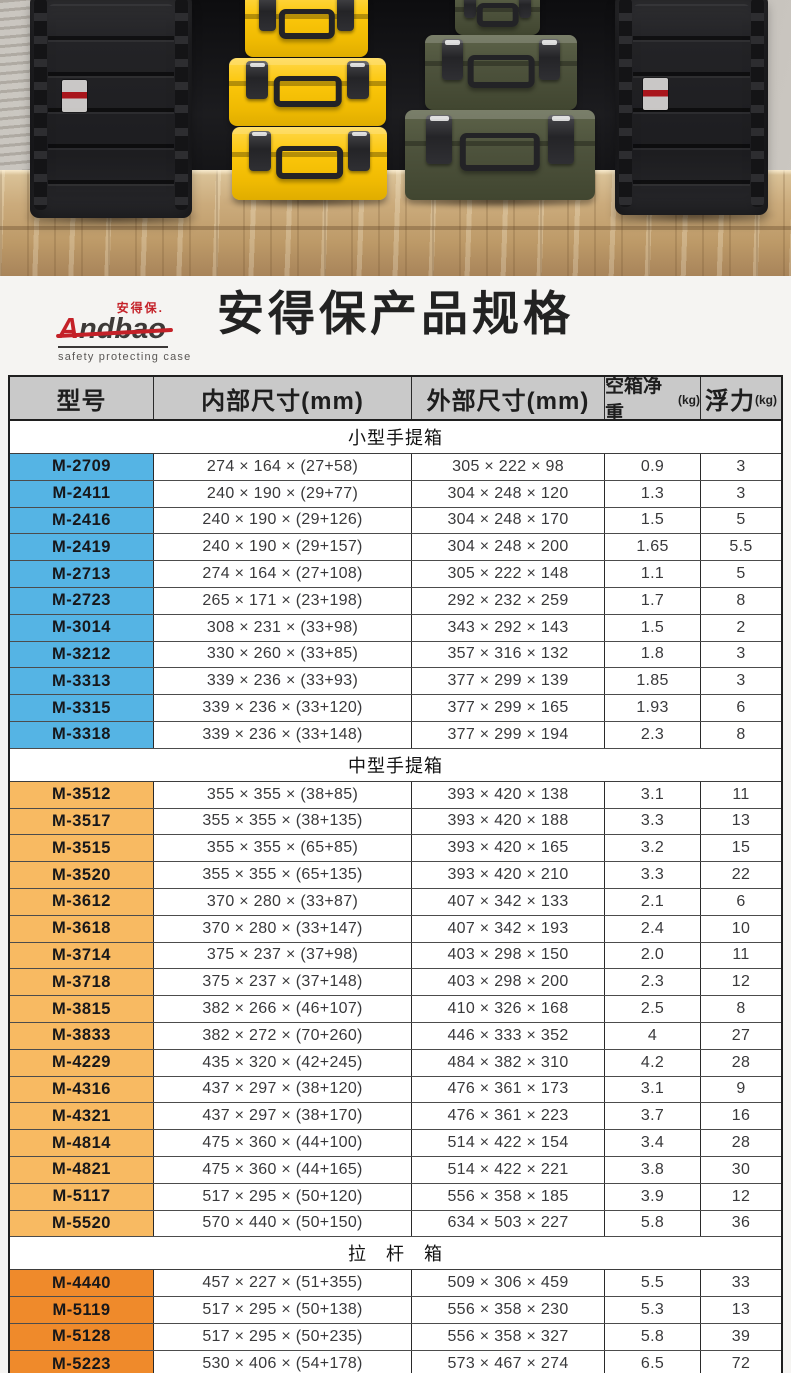 The height and width of the screenshot is (1373, 791). I want to click on buoyancy-cell: 33, so click(741, 1283).